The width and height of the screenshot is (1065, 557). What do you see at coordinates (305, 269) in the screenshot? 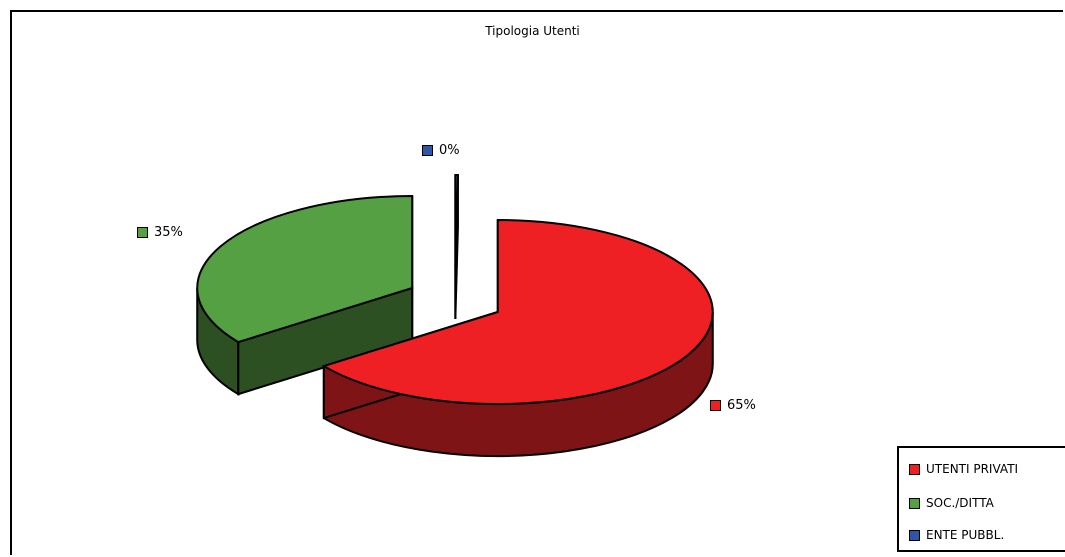
I see `pie-slice-soc-ditta` at bounding box center [305, 269].